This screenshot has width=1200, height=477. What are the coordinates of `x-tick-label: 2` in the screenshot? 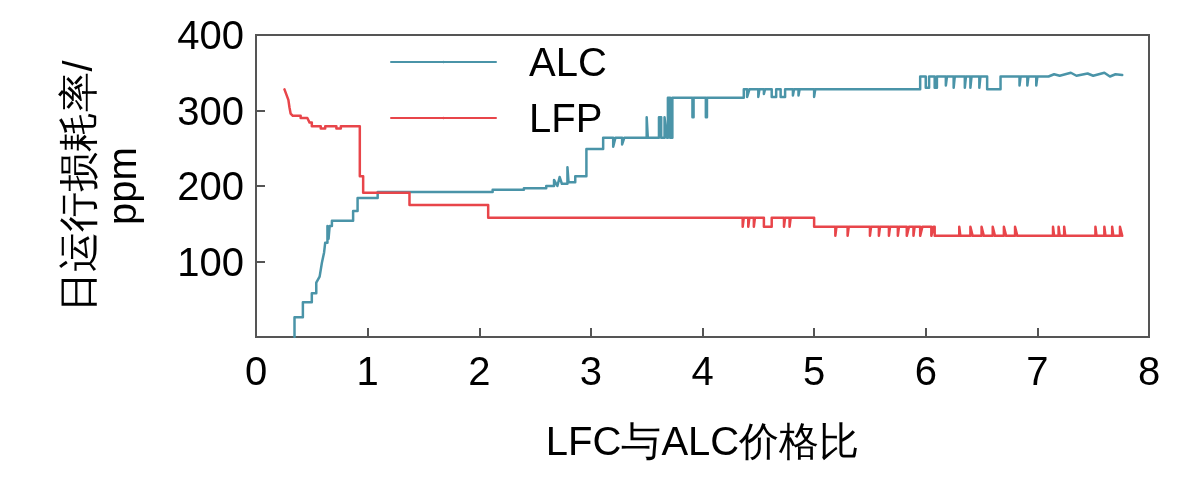 It's located at (479, 371).